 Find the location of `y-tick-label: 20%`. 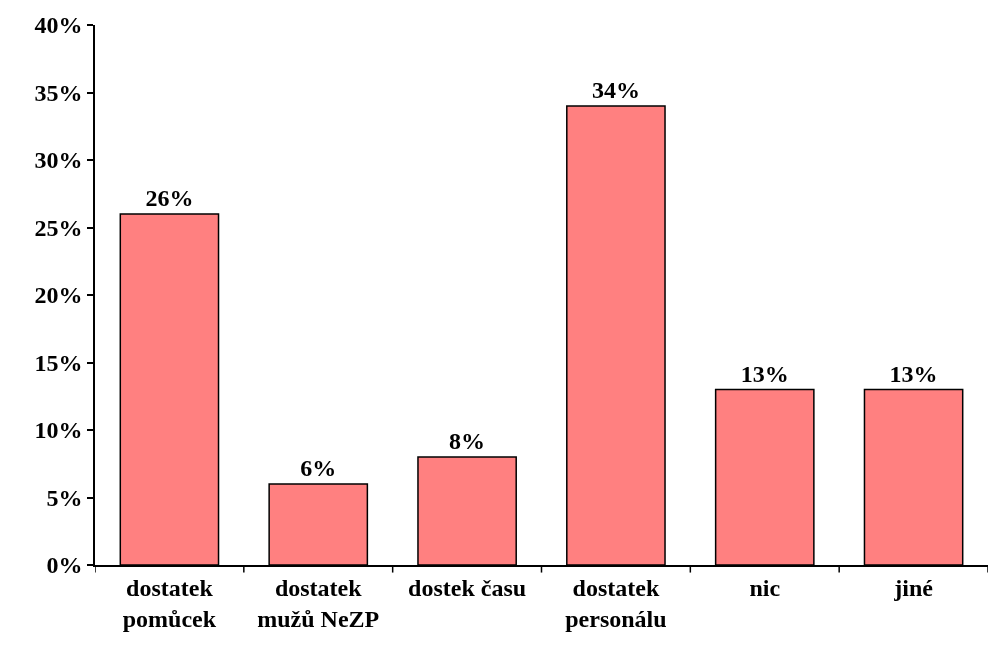

y-tick-label: 20% is located at coordinates (58, 295).